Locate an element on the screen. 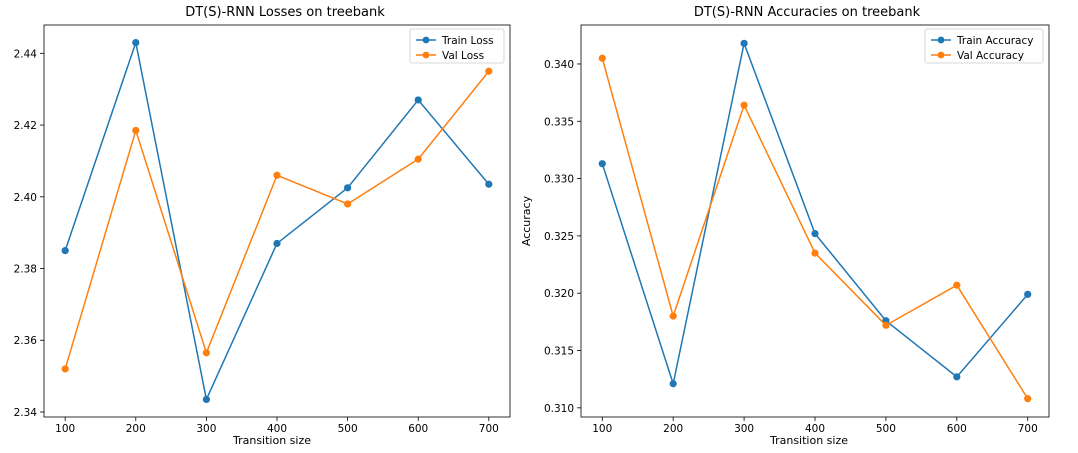 The width and height of the screenshot is (1078, 453). loss-x-tick-label: 300 is located at coordinates (206, 429).